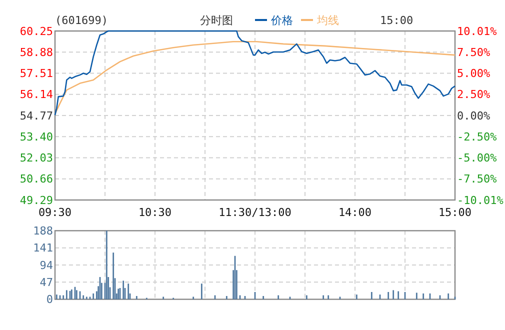  What do you see at coordinates (281, 20) in the screenshot?
I see `legend-label: 价格` at bounding box center [281, 20].